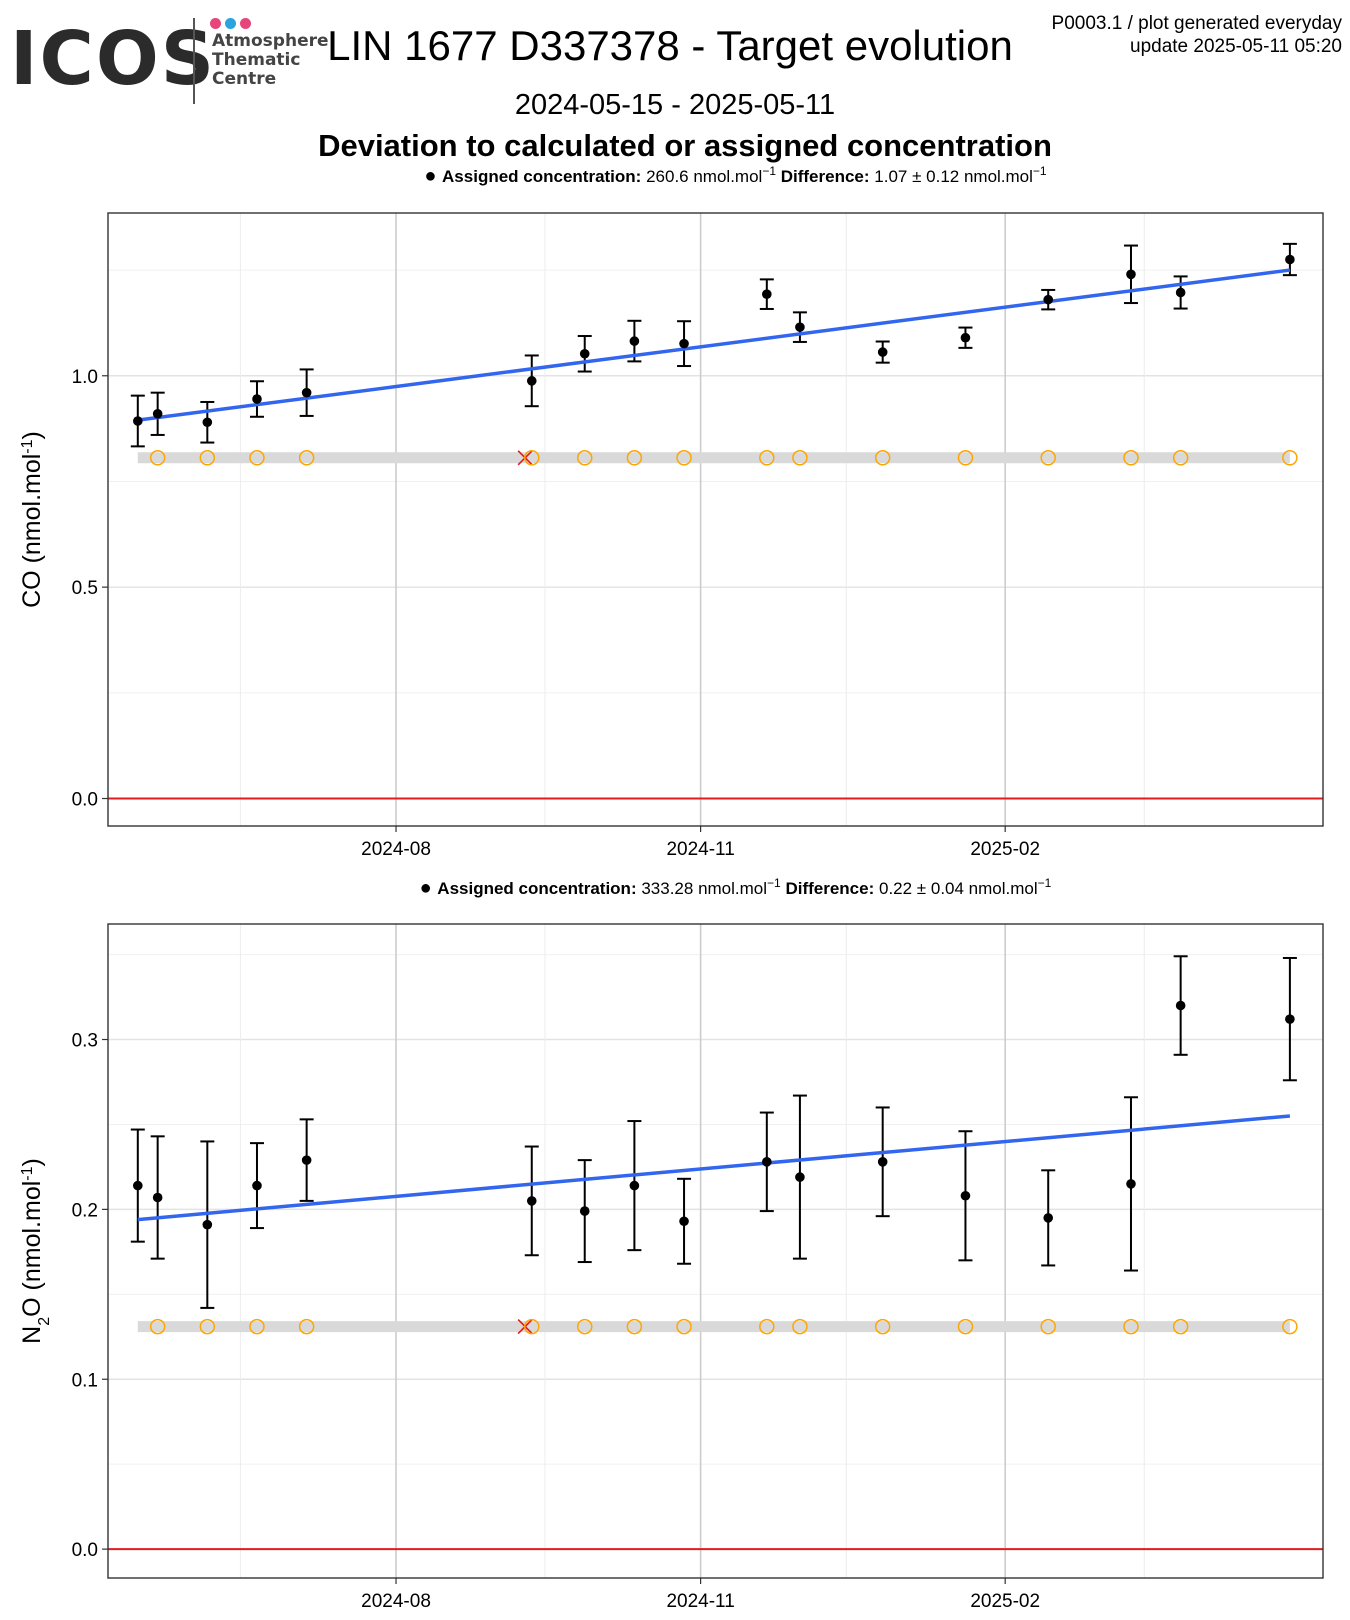 The width and height of the screenshot is (1350, 1620). What do you see at coordinates (244, 79) in the screenshot?
I see `logo-line: Centre` at bounding box center [244, 79].